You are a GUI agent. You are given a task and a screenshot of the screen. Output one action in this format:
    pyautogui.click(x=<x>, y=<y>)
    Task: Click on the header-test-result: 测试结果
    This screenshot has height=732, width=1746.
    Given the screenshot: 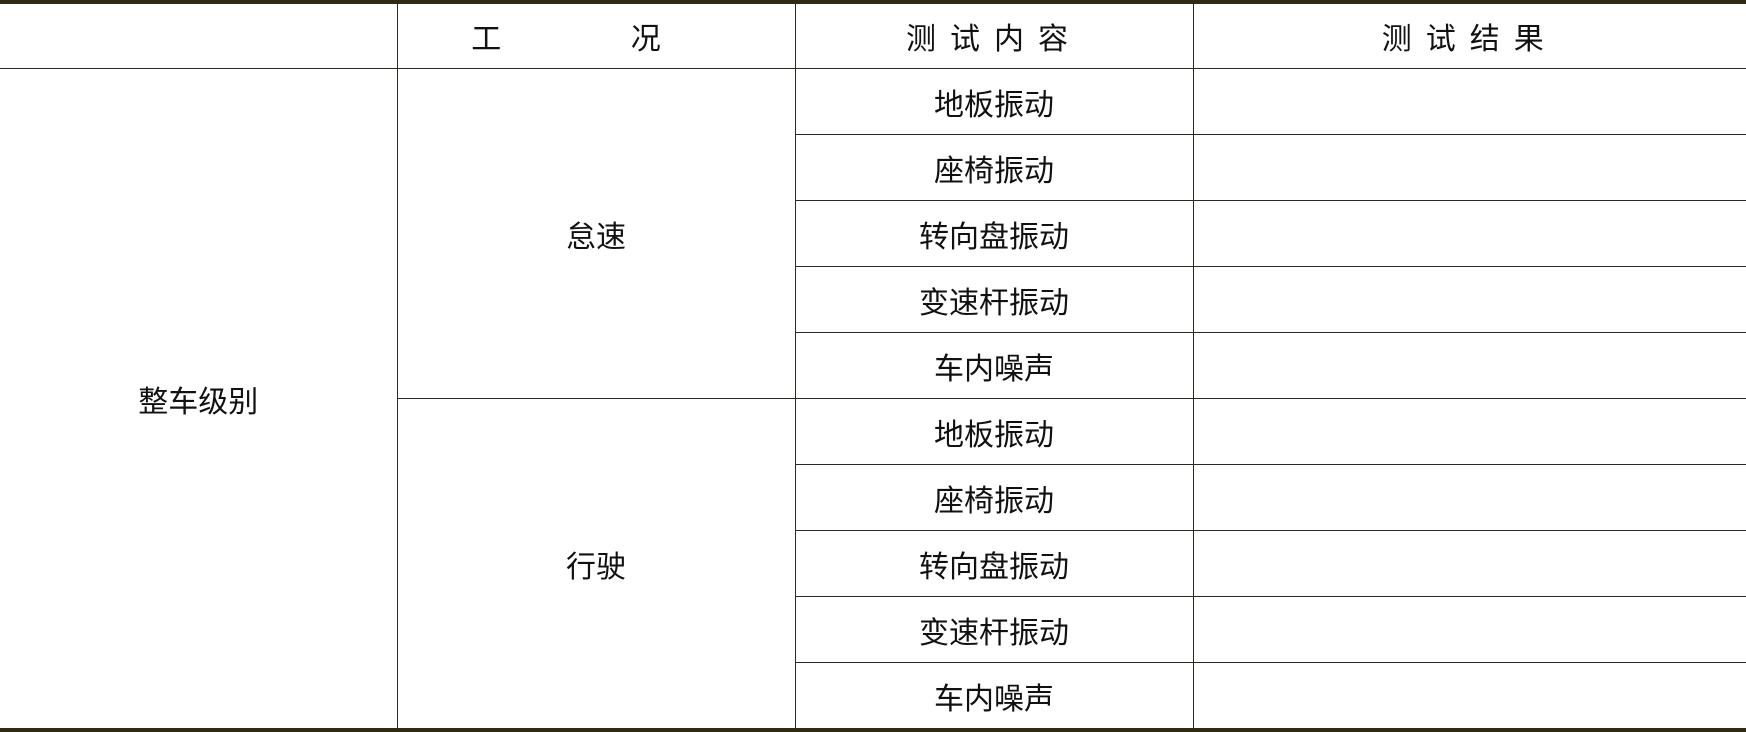 What is the action you would take?
    pyautogui.click(x=1469, y=34)
    